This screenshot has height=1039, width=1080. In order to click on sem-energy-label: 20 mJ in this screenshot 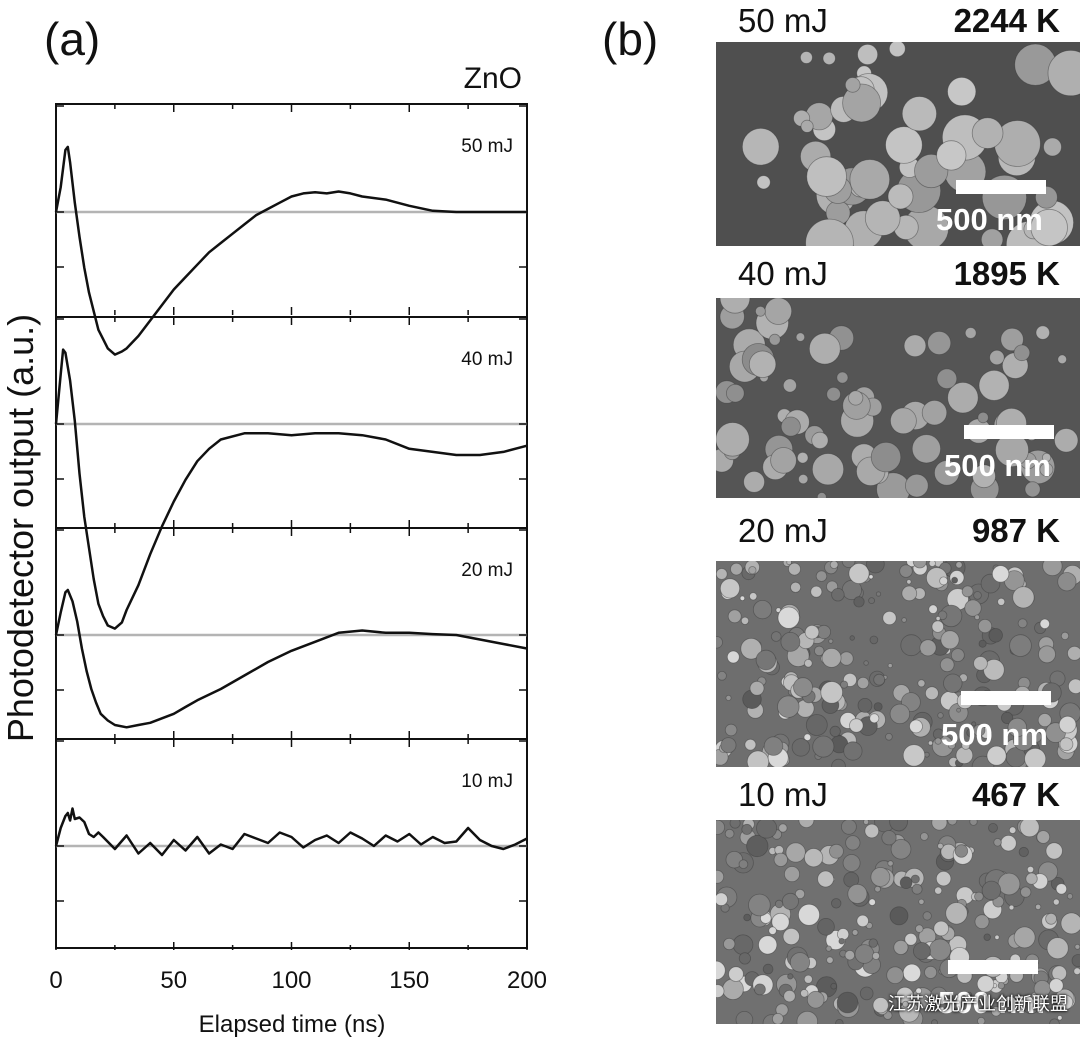, I will do `click(783, 530)`.